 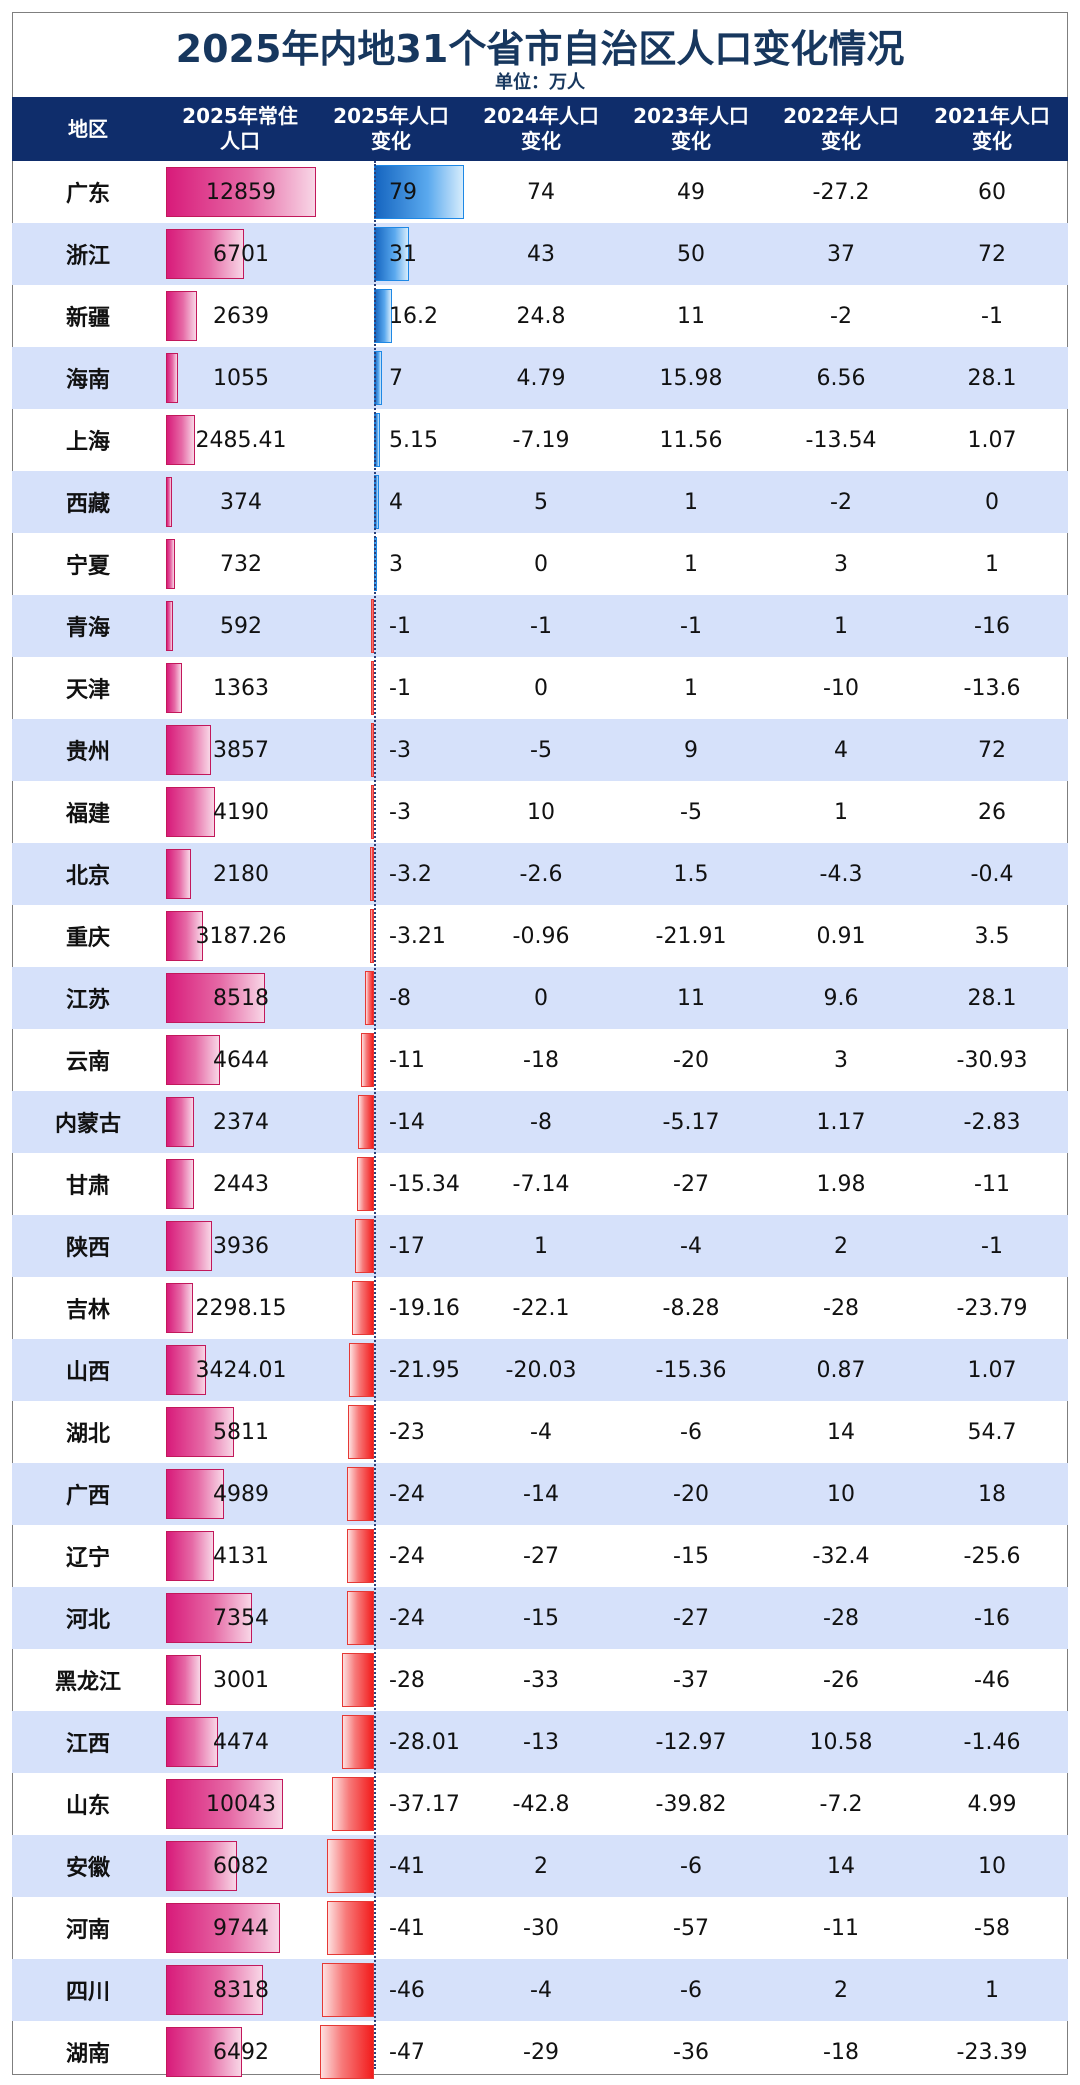 I want to click on region-name: 河北, so click(x=87, y=1620).